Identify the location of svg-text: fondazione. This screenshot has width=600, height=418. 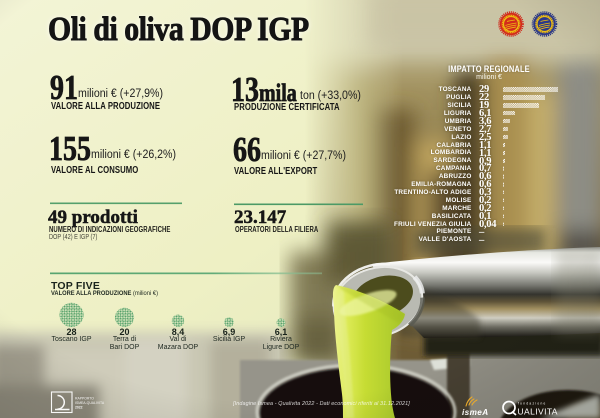
(532, 404).